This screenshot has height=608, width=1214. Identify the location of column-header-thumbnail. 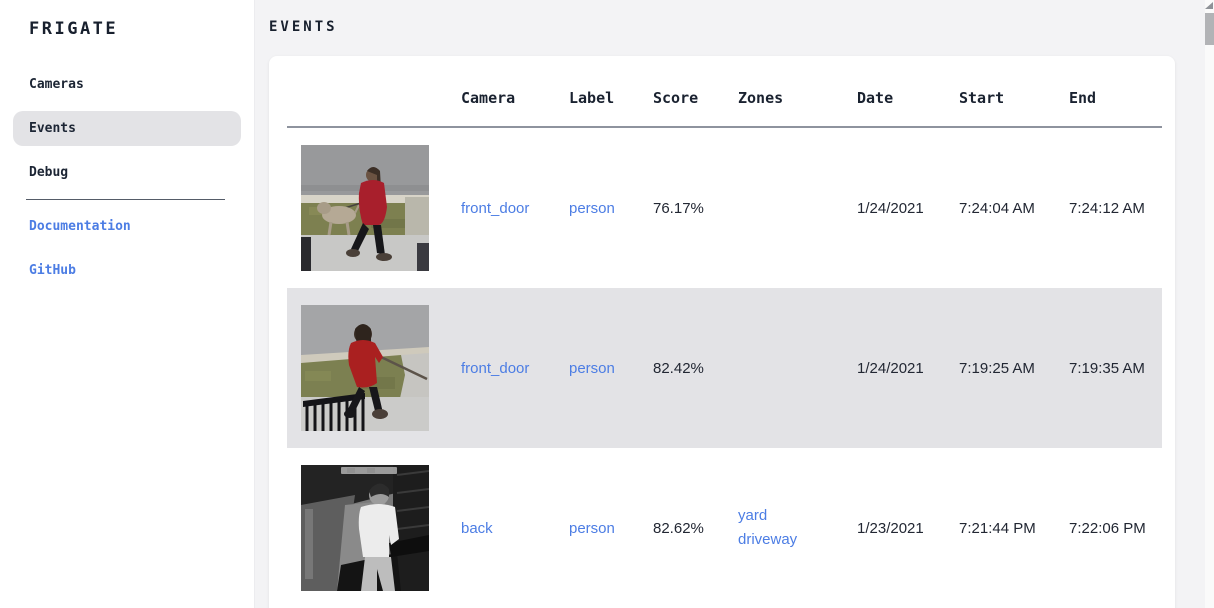
(367, 91).